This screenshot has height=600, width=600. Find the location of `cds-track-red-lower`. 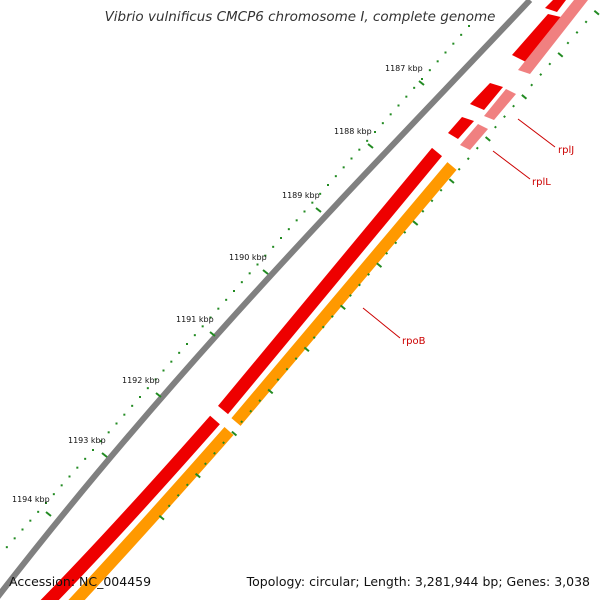

cds-track-red-lower is located at coordinates (130, 507).